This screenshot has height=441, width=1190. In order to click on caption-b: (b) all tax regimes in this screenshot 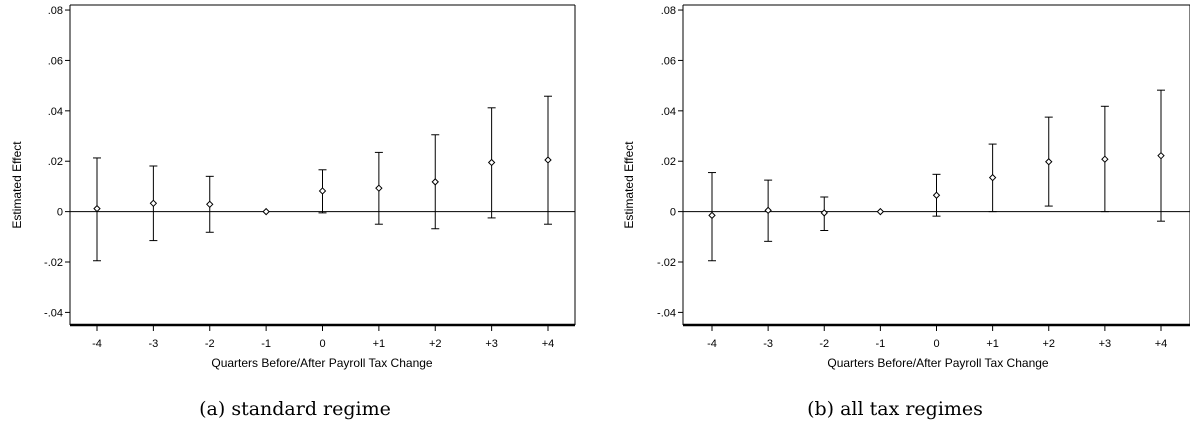, I will do `click(895, 409)`.